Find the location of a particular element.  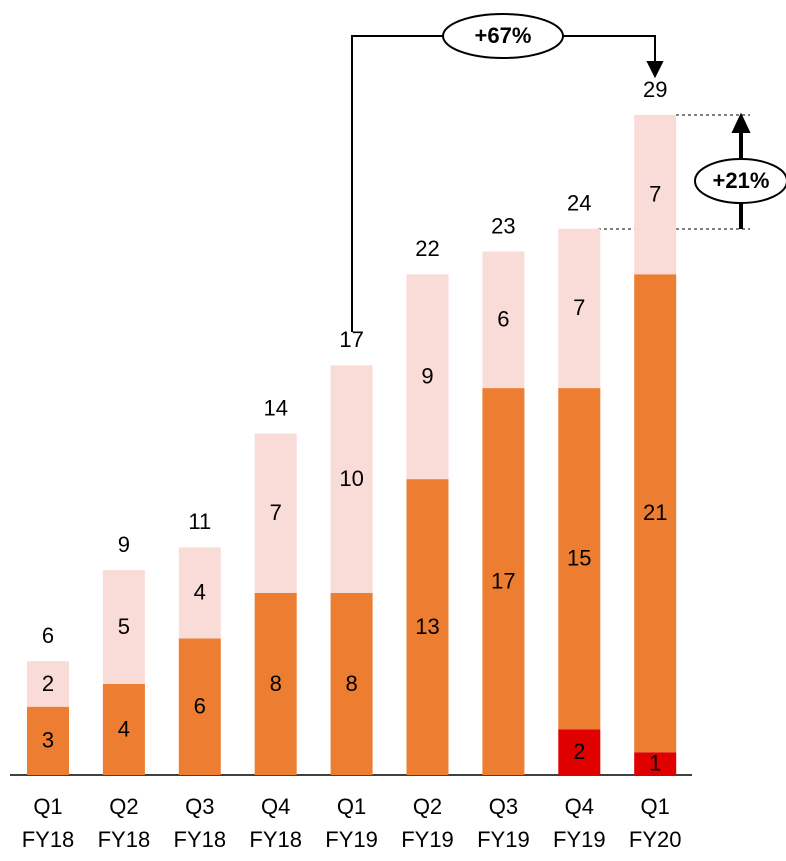

segment-label: 13 is located at coordinates (427, 626).